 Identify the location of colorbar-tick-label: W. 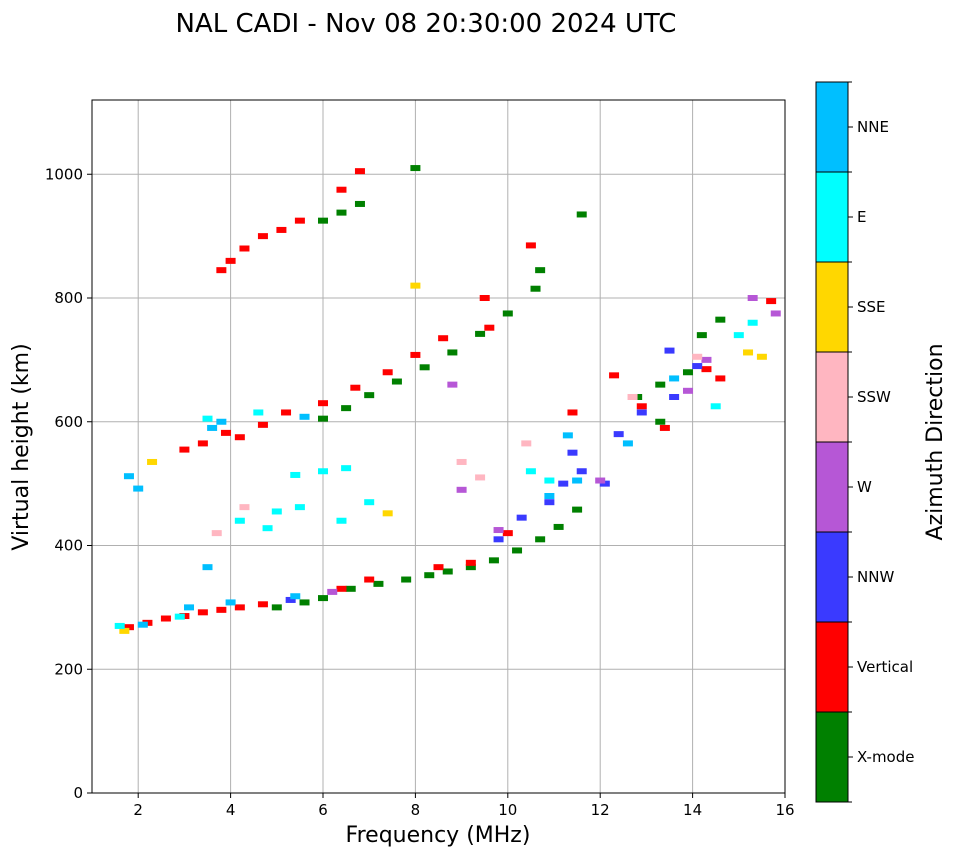
(864, 487).